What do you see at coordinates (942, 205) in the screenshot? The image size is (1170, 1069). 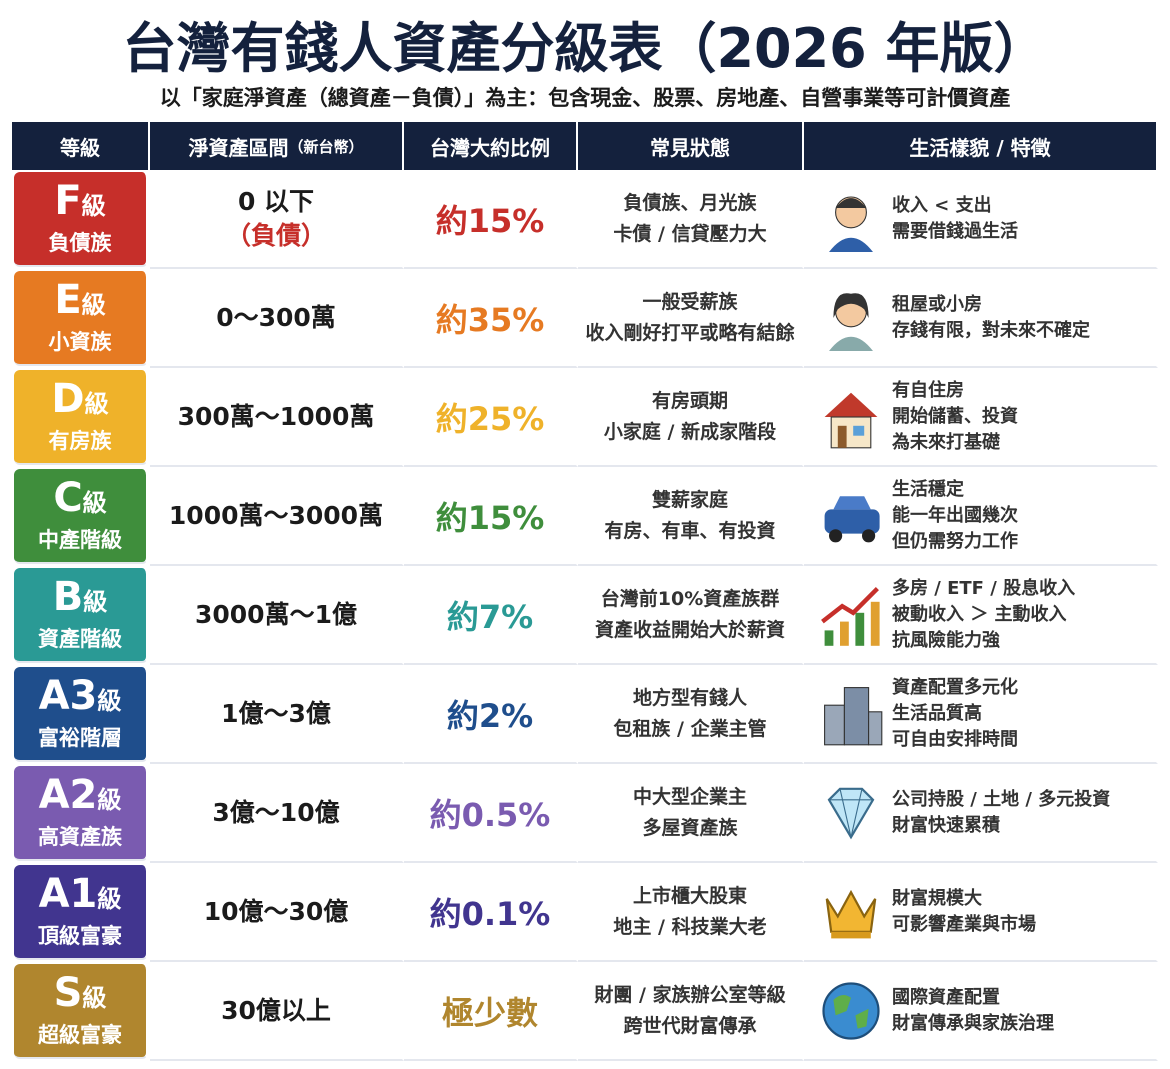 I see `life-line: 收入 < 支出` at bounding box center [942, 205].